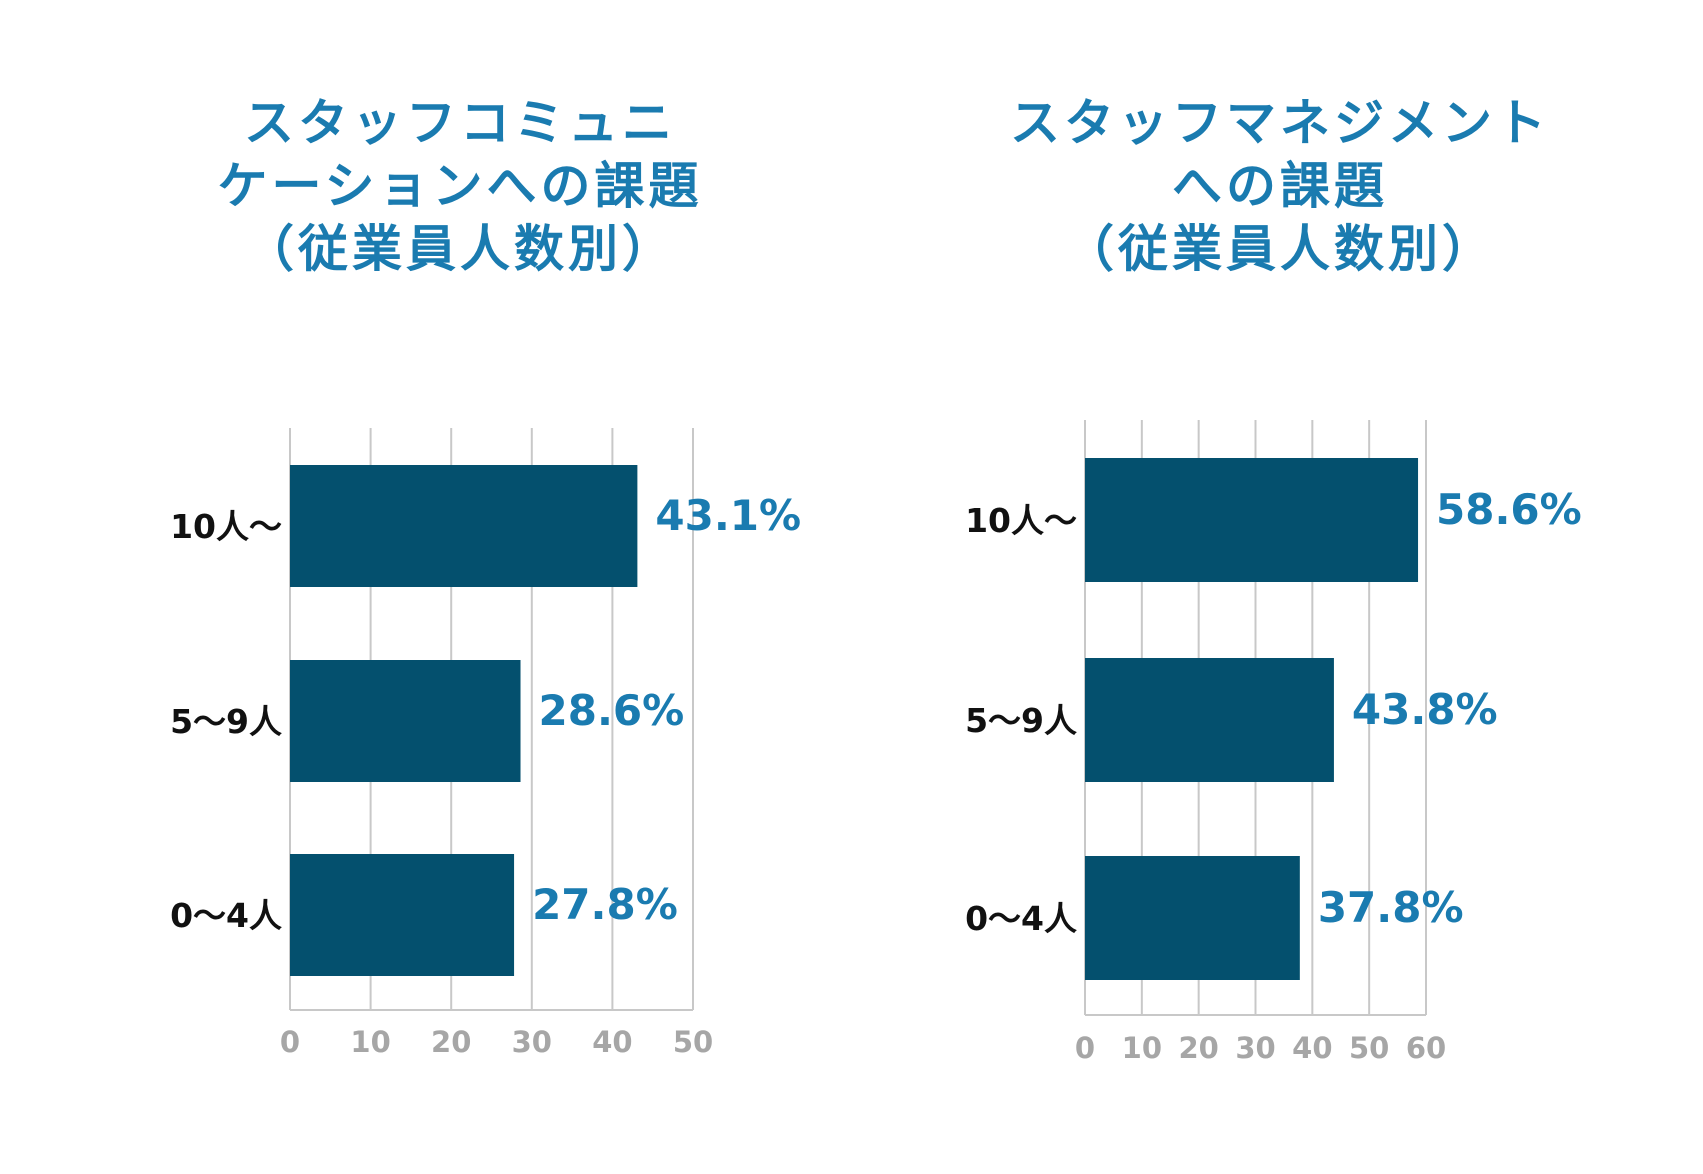  What do you see at coordinates (1425, 709) in the screenshot?
I see `value-label: 43.8%` at bounding box center [1425, 709].